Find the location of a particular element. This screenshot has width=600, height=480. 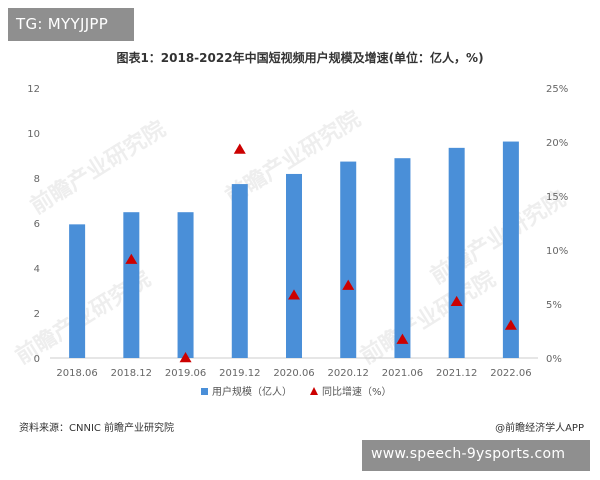

chart-title: 图表1：2018-2022年中国短视频用户规模及增速(单位：亿人，%) is located at coordinates (300, 58).